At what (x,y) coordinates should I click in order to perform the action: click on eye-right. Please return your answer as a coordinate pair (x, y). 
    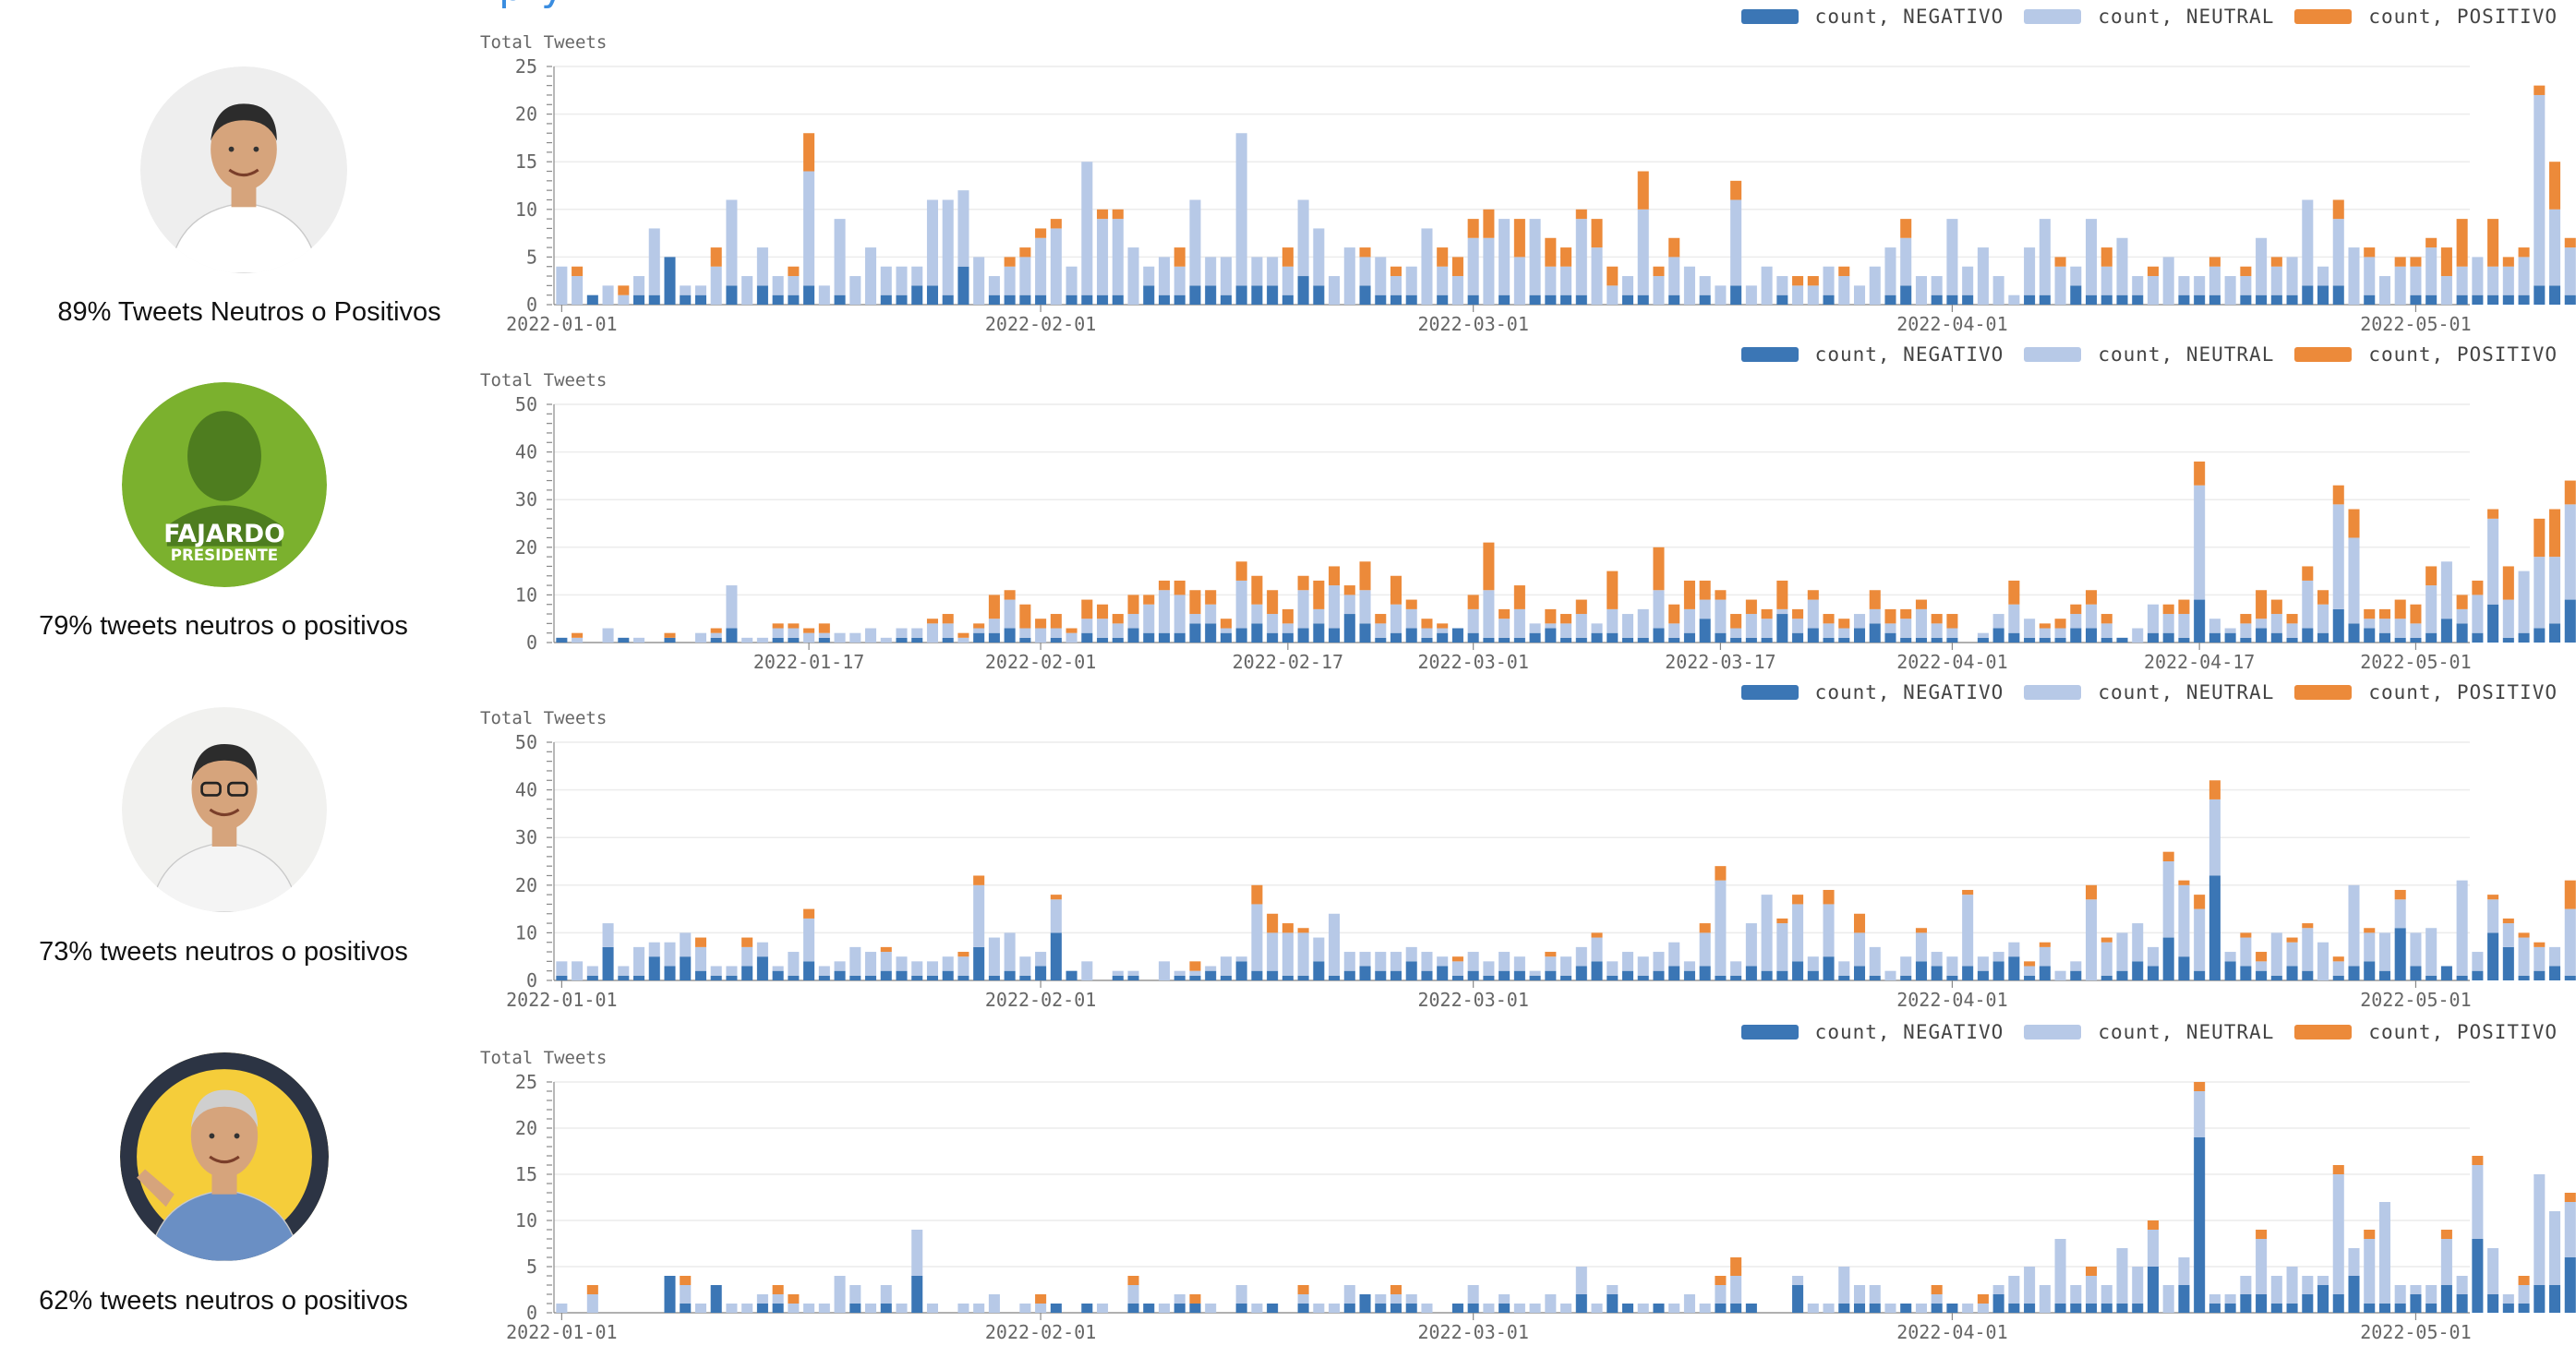
    Looking at the image, I should click on (256, 149).